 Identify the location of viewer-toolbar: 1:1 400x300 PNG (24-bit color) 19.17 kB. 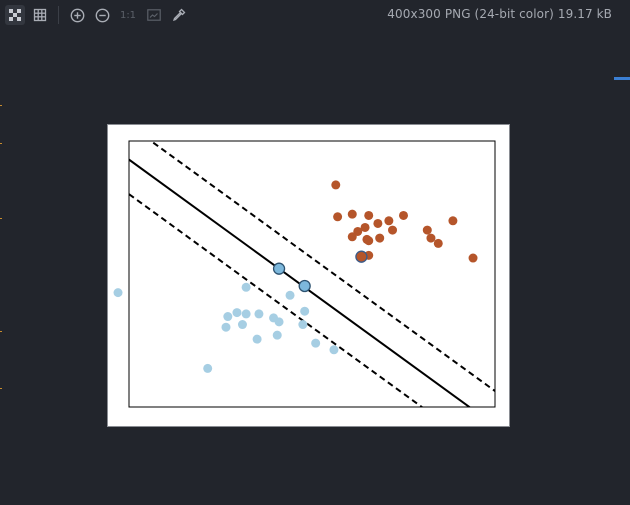
(315, 15).